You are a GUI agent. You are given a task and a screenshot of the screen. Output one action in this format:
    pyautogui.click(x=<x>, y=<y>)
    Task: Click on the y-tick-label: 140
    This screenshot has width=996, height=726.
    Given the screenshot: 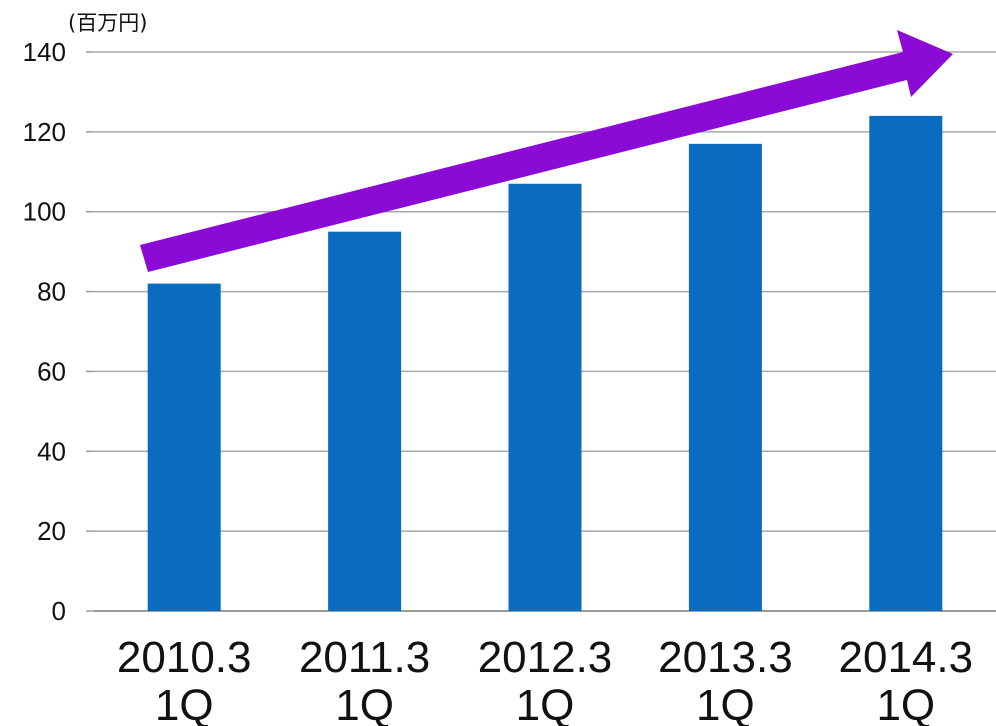 What is the action you would take?
    pyautogui.click(x=44, y=52)
    